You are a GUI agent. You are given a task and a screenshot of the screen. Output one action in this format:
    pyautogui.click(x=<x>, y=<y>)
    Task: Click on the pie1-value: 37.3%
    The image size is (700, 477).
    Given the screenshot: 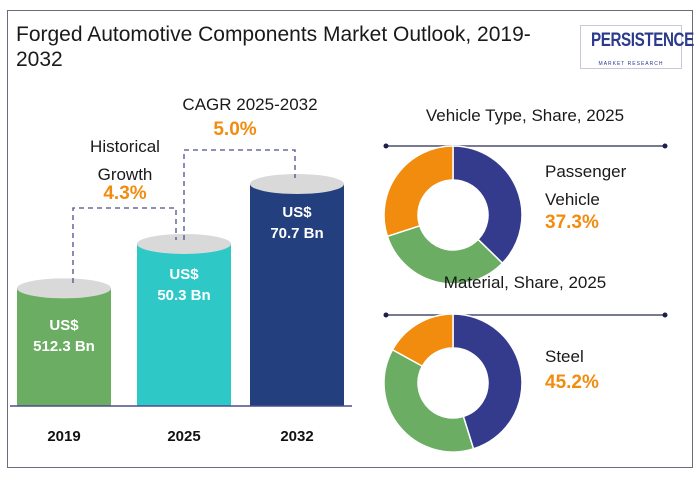 What is the action you would take?
    pyautogui.click(x=572, y=222)
    